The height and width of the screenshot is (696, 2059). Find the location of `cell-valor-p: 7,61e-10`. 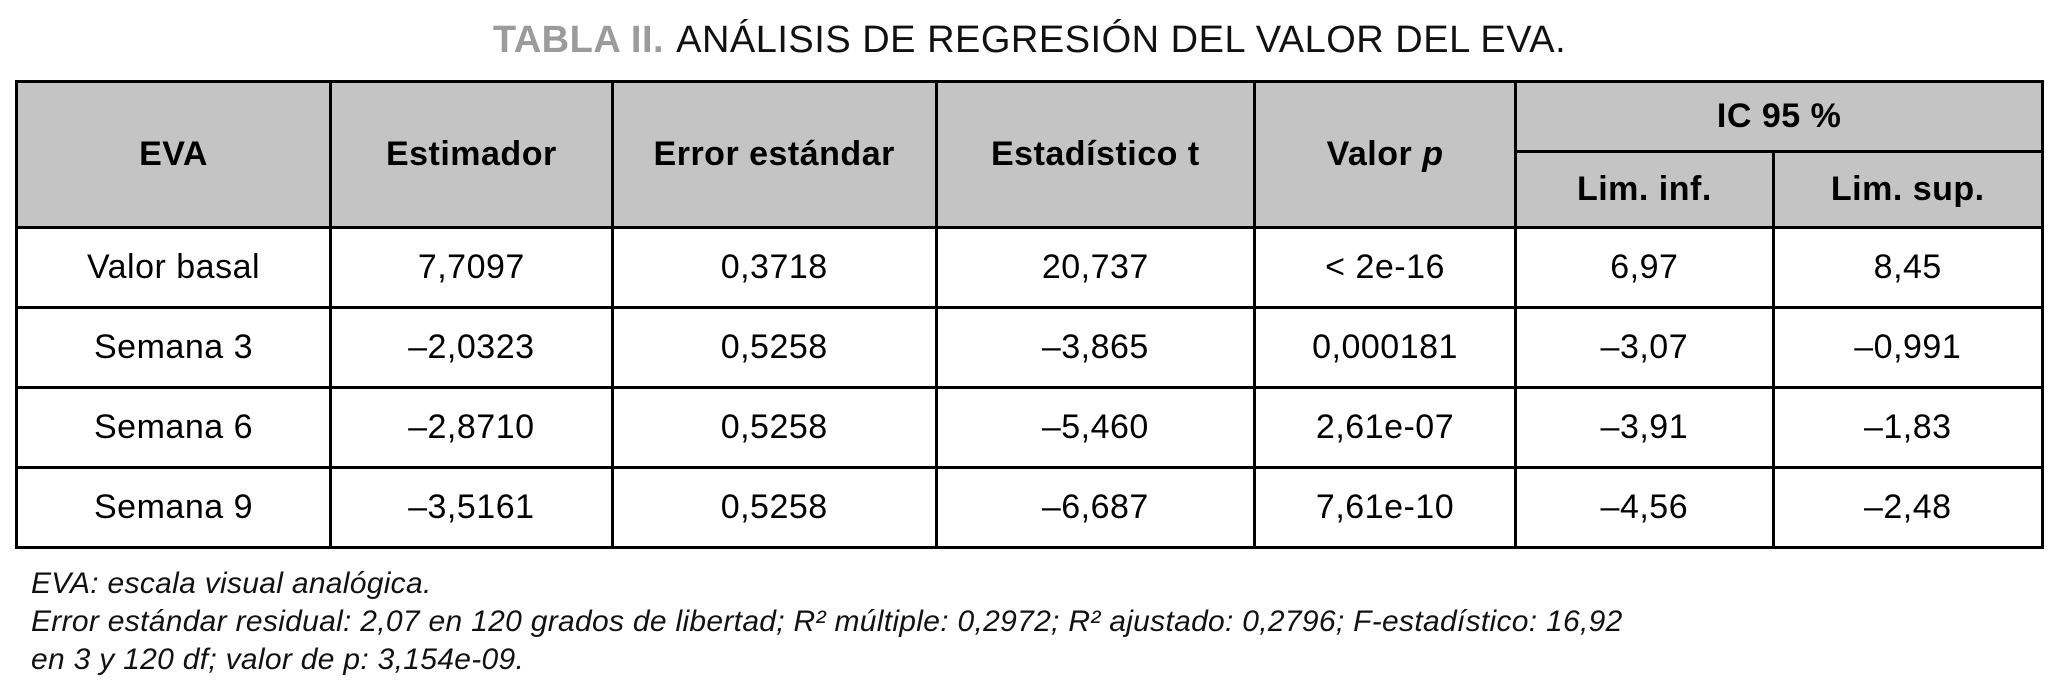

cell-valor-p: 7,61e-10 is located at coordinates (1385, 507).